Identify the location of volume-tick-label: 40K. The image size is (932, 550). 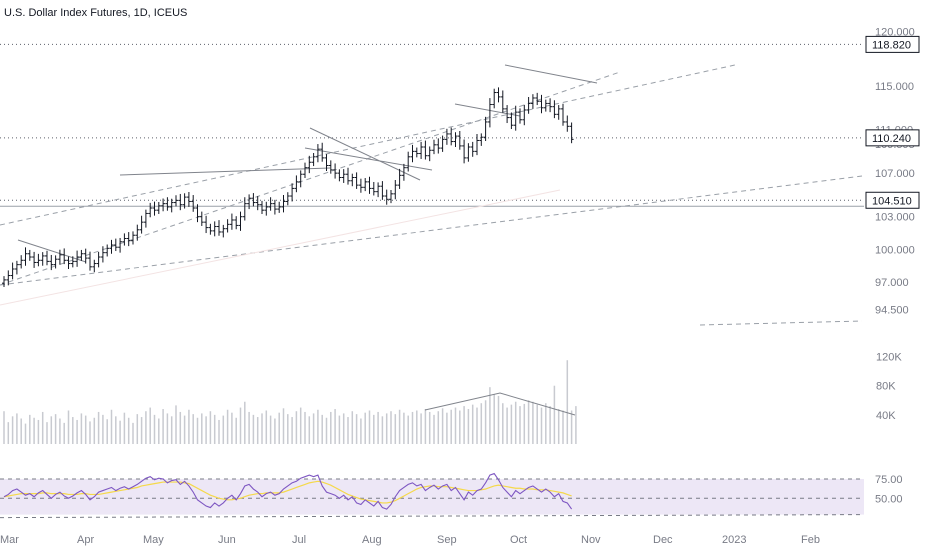
(886, 416).